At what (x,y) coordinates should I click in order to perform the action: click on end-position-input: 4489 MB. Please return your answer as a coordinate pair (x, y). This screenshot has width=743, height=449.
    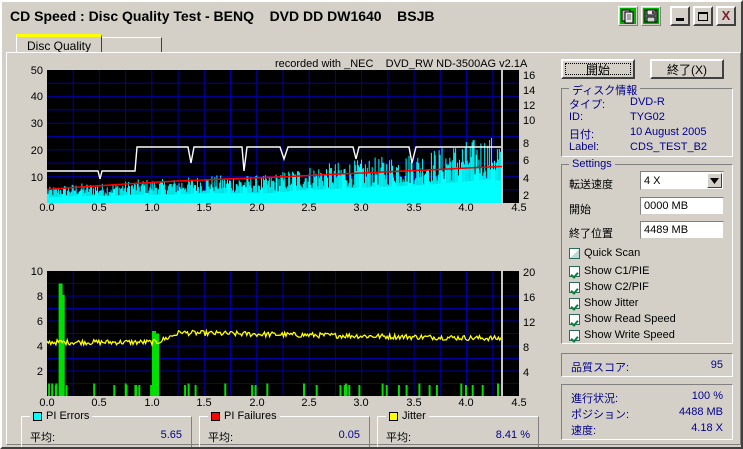
    Looking at the image, I should click on (682, 230).